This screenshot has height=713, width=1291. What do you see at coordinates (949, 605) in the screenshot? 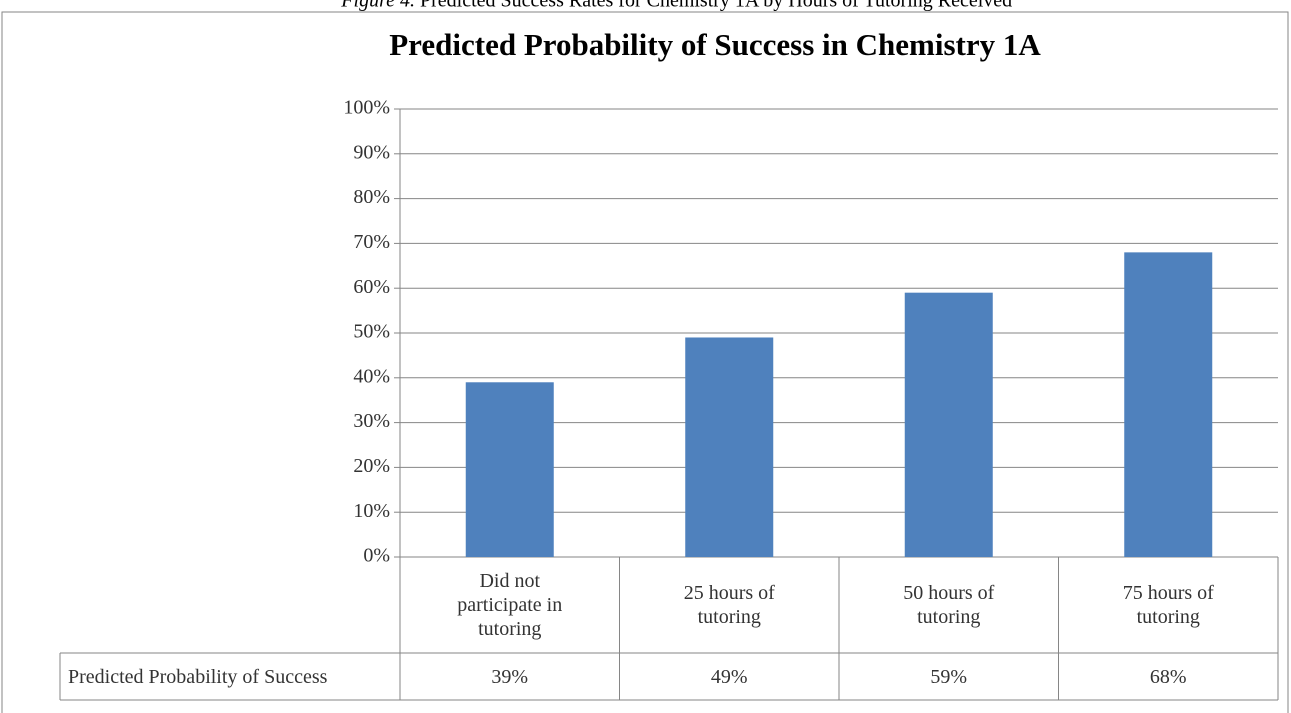
I see `x-tick-label: 50 hours of tutoring` at bounding box center [949, 605].